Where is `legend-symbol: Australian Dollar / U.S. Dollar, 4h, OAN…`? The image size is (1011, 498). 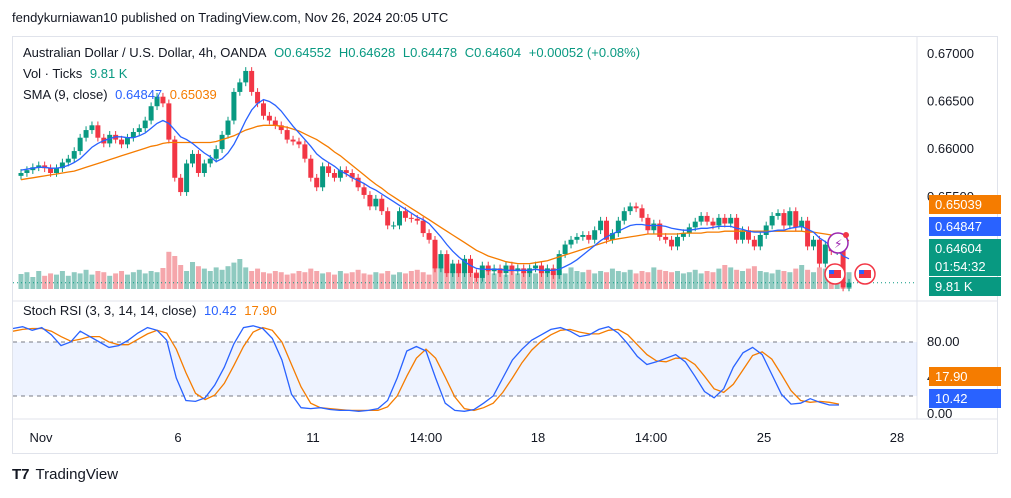 legend-symbol: Australian Dollar / U.S. Dollar, 4h, OAN… is located at coordinates (145, 52).